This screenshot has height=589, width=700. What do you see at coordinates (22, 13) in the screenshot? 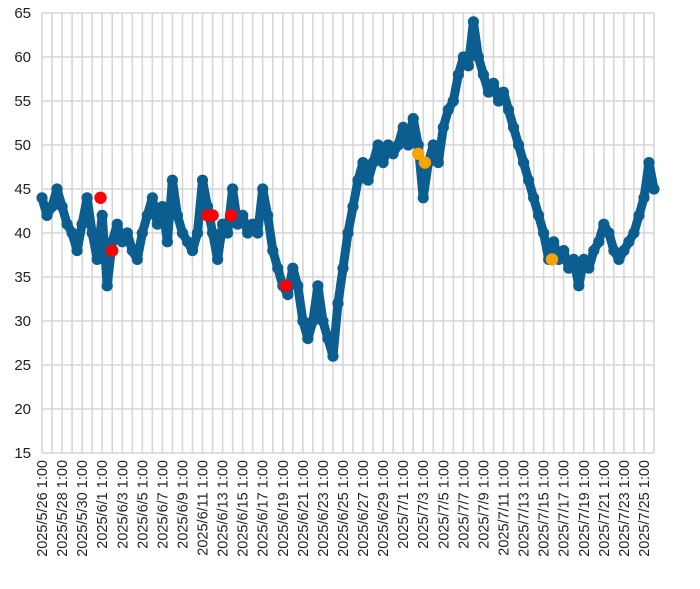
I see `y-tick-label-65: 65` at bounding box center [22, 13].